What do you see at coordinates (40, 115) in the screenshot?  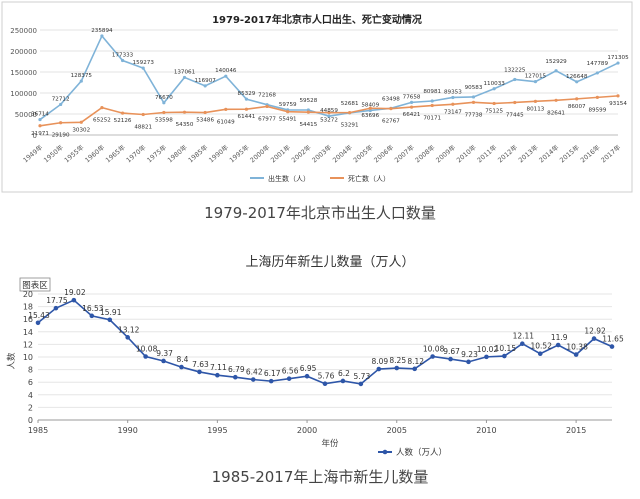 I see `chart1-data-label: 36714` at bounding box center [40, 115].